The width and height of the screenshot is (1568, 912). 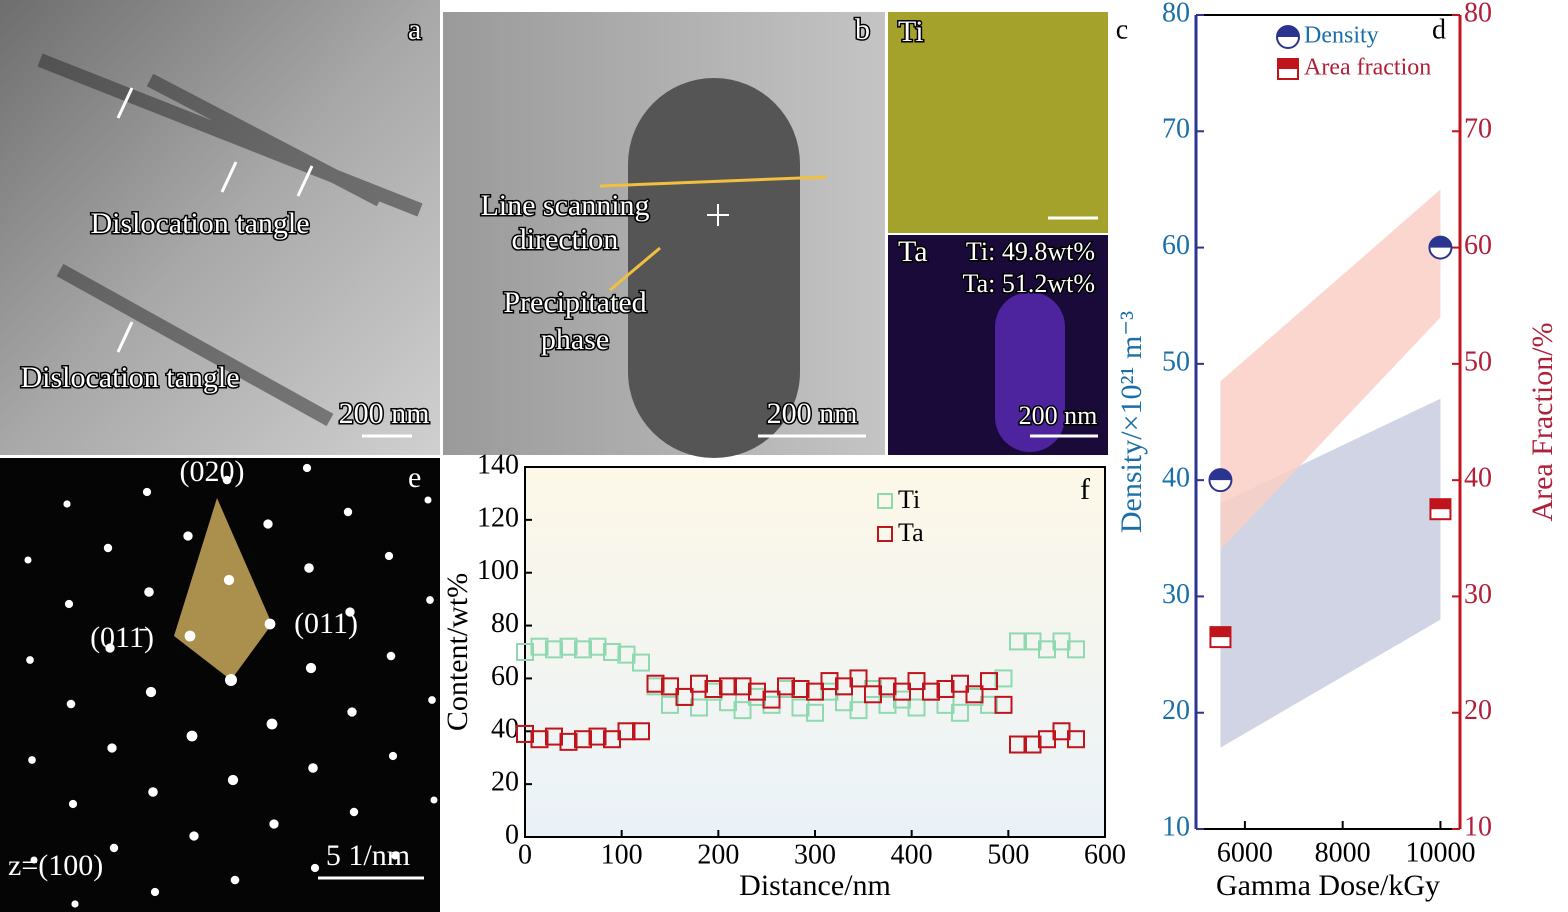 What do you see at coordinates (1085, 489) in the screenshot?
I see `panel-label: f` at bounding box center [1085, 489].